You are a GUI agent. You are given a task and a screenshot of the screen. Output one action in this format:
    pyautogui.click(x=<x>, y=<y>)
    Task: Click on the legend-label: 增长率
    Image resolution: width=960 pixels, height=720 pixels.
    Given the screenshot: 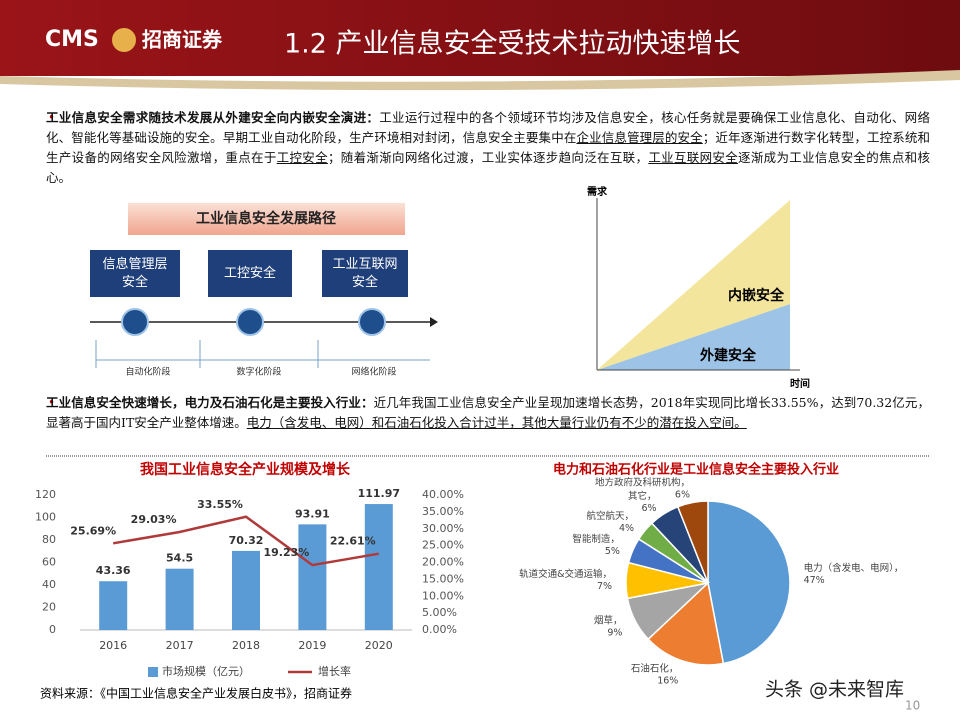 What is the action you would take?
    pyautogui.click(x=334, y=671)
    